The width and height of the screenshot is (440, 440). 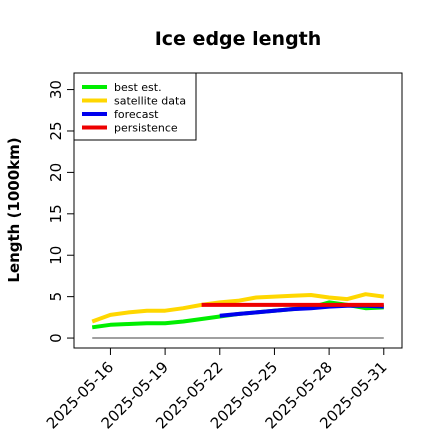 What do you see at coordinates (301, 310) in the screenshot?
I see `series-line-forecast` at bounding box center [301, 310].